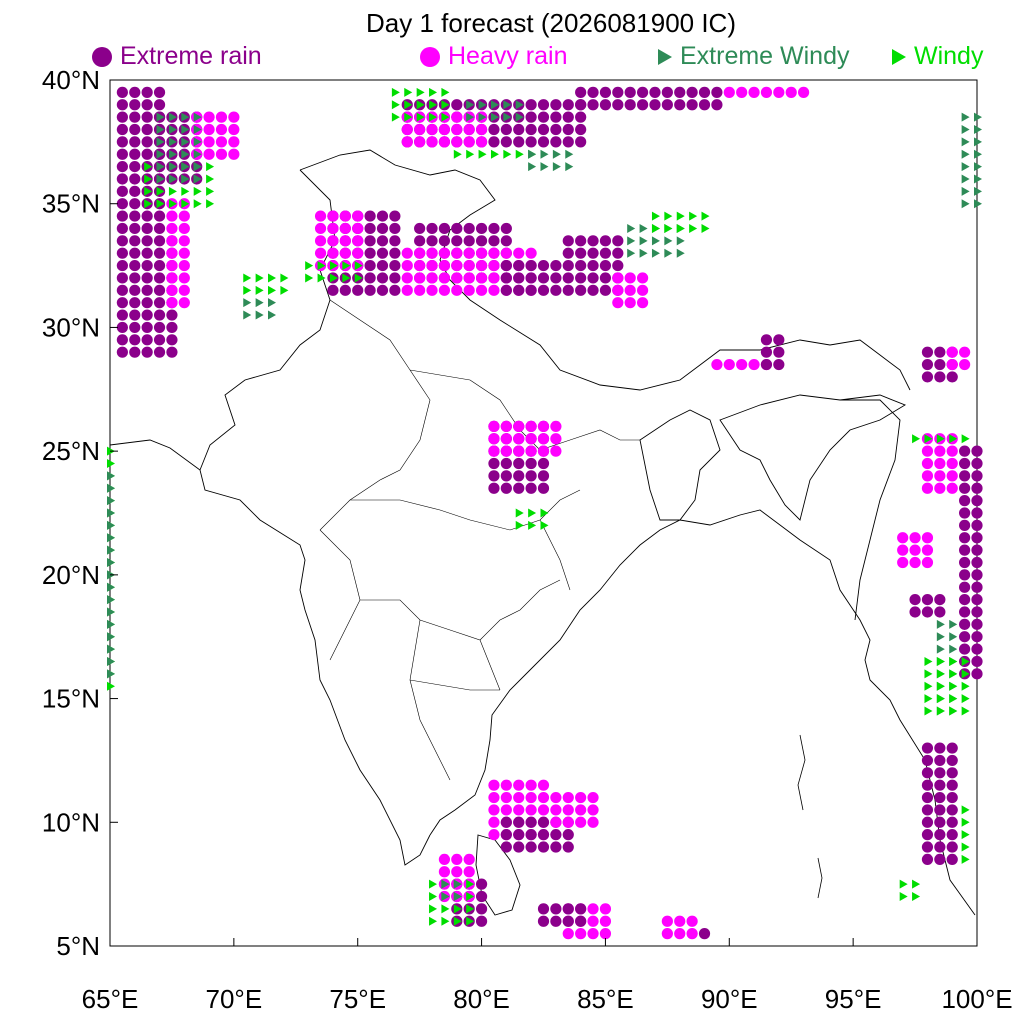  I want to click on lat-tick-label: 25°N, so click(71, 451).